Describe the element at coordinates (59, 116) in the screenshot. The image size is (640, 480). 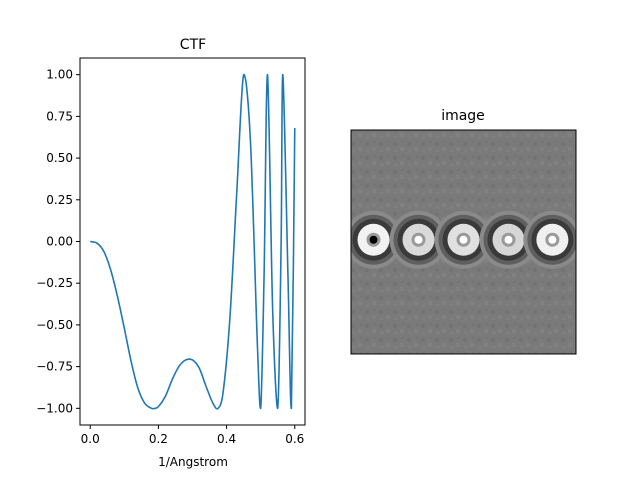
I see `ctf-y-tick-label: 0.75` at that location.